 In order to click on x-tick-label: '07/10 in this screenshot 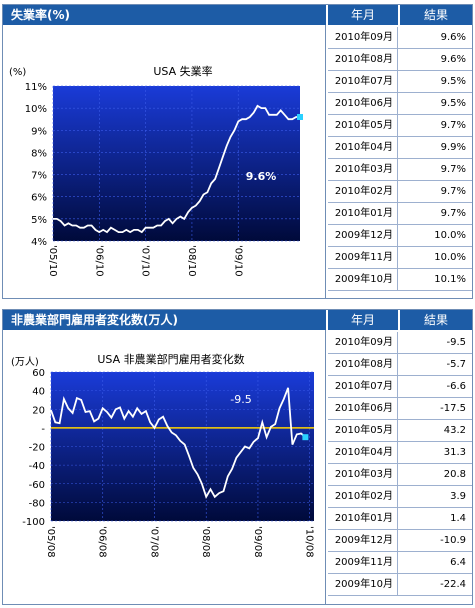, I will do `click(145, 261)`.